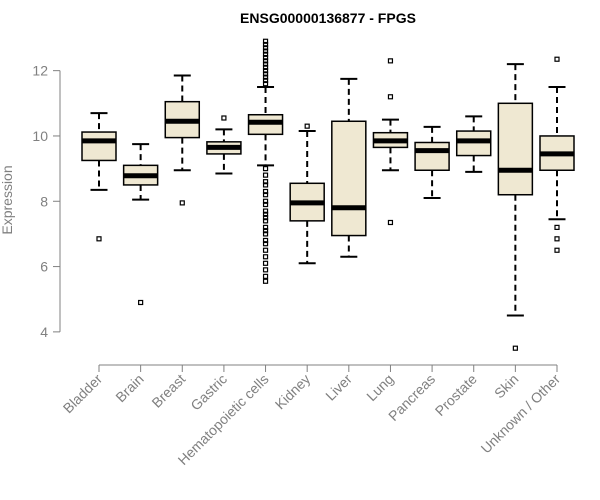 The height and width of the screenshot is (500, 600). I want to click on x-tick-label: Liver, so click(338, 387).